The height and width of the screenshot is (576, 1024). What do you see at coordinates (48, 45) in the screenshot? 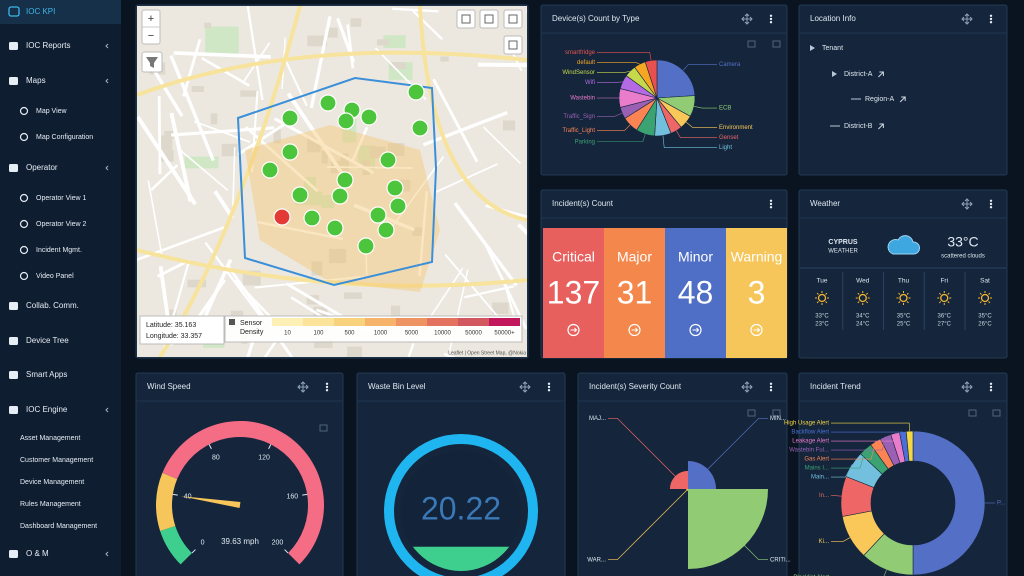
I see `nav-item: IOC Reports` at bounding box center [48, 45].